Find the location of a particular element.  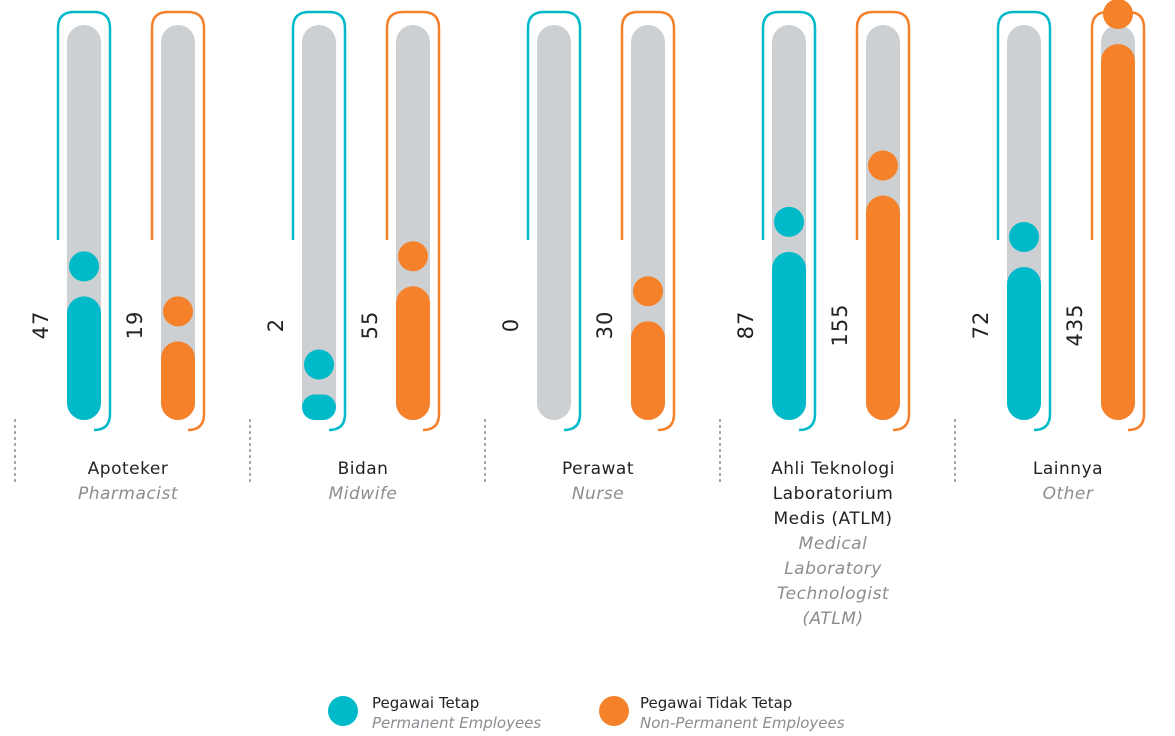

value-label: 72 is located at coordinates (981, 325).